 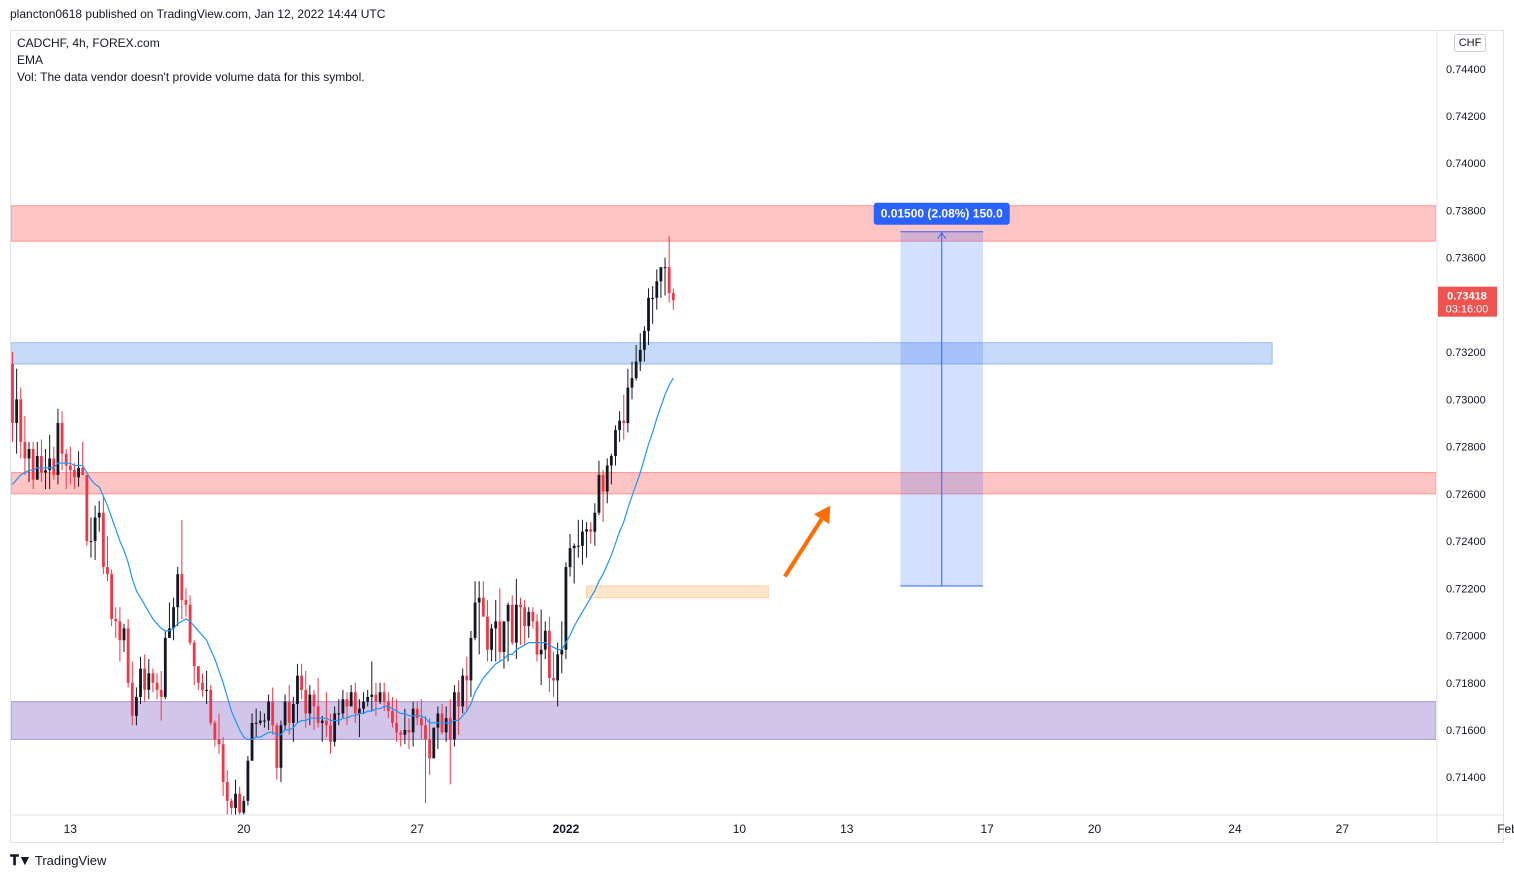 I want to click on legend-indicator: EMA, so click(x=30, y=60).